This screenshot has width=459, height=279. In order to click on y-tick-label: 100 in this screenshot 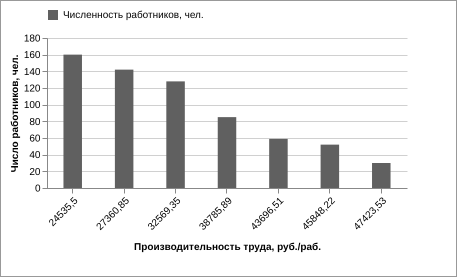, I will do `click(32, 106)`.